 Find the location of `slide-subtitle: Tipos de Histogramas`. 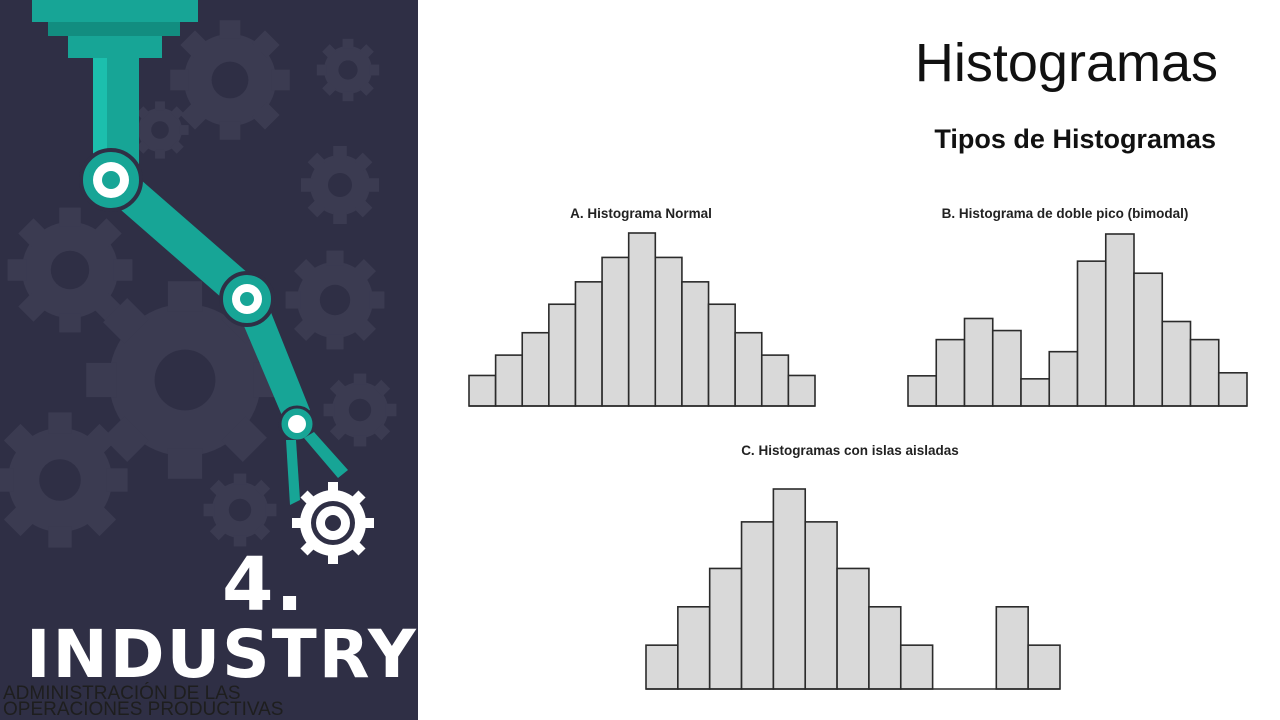

slide-subtitle: Tipos de Histogramas is located at coordinates (1075, 139).